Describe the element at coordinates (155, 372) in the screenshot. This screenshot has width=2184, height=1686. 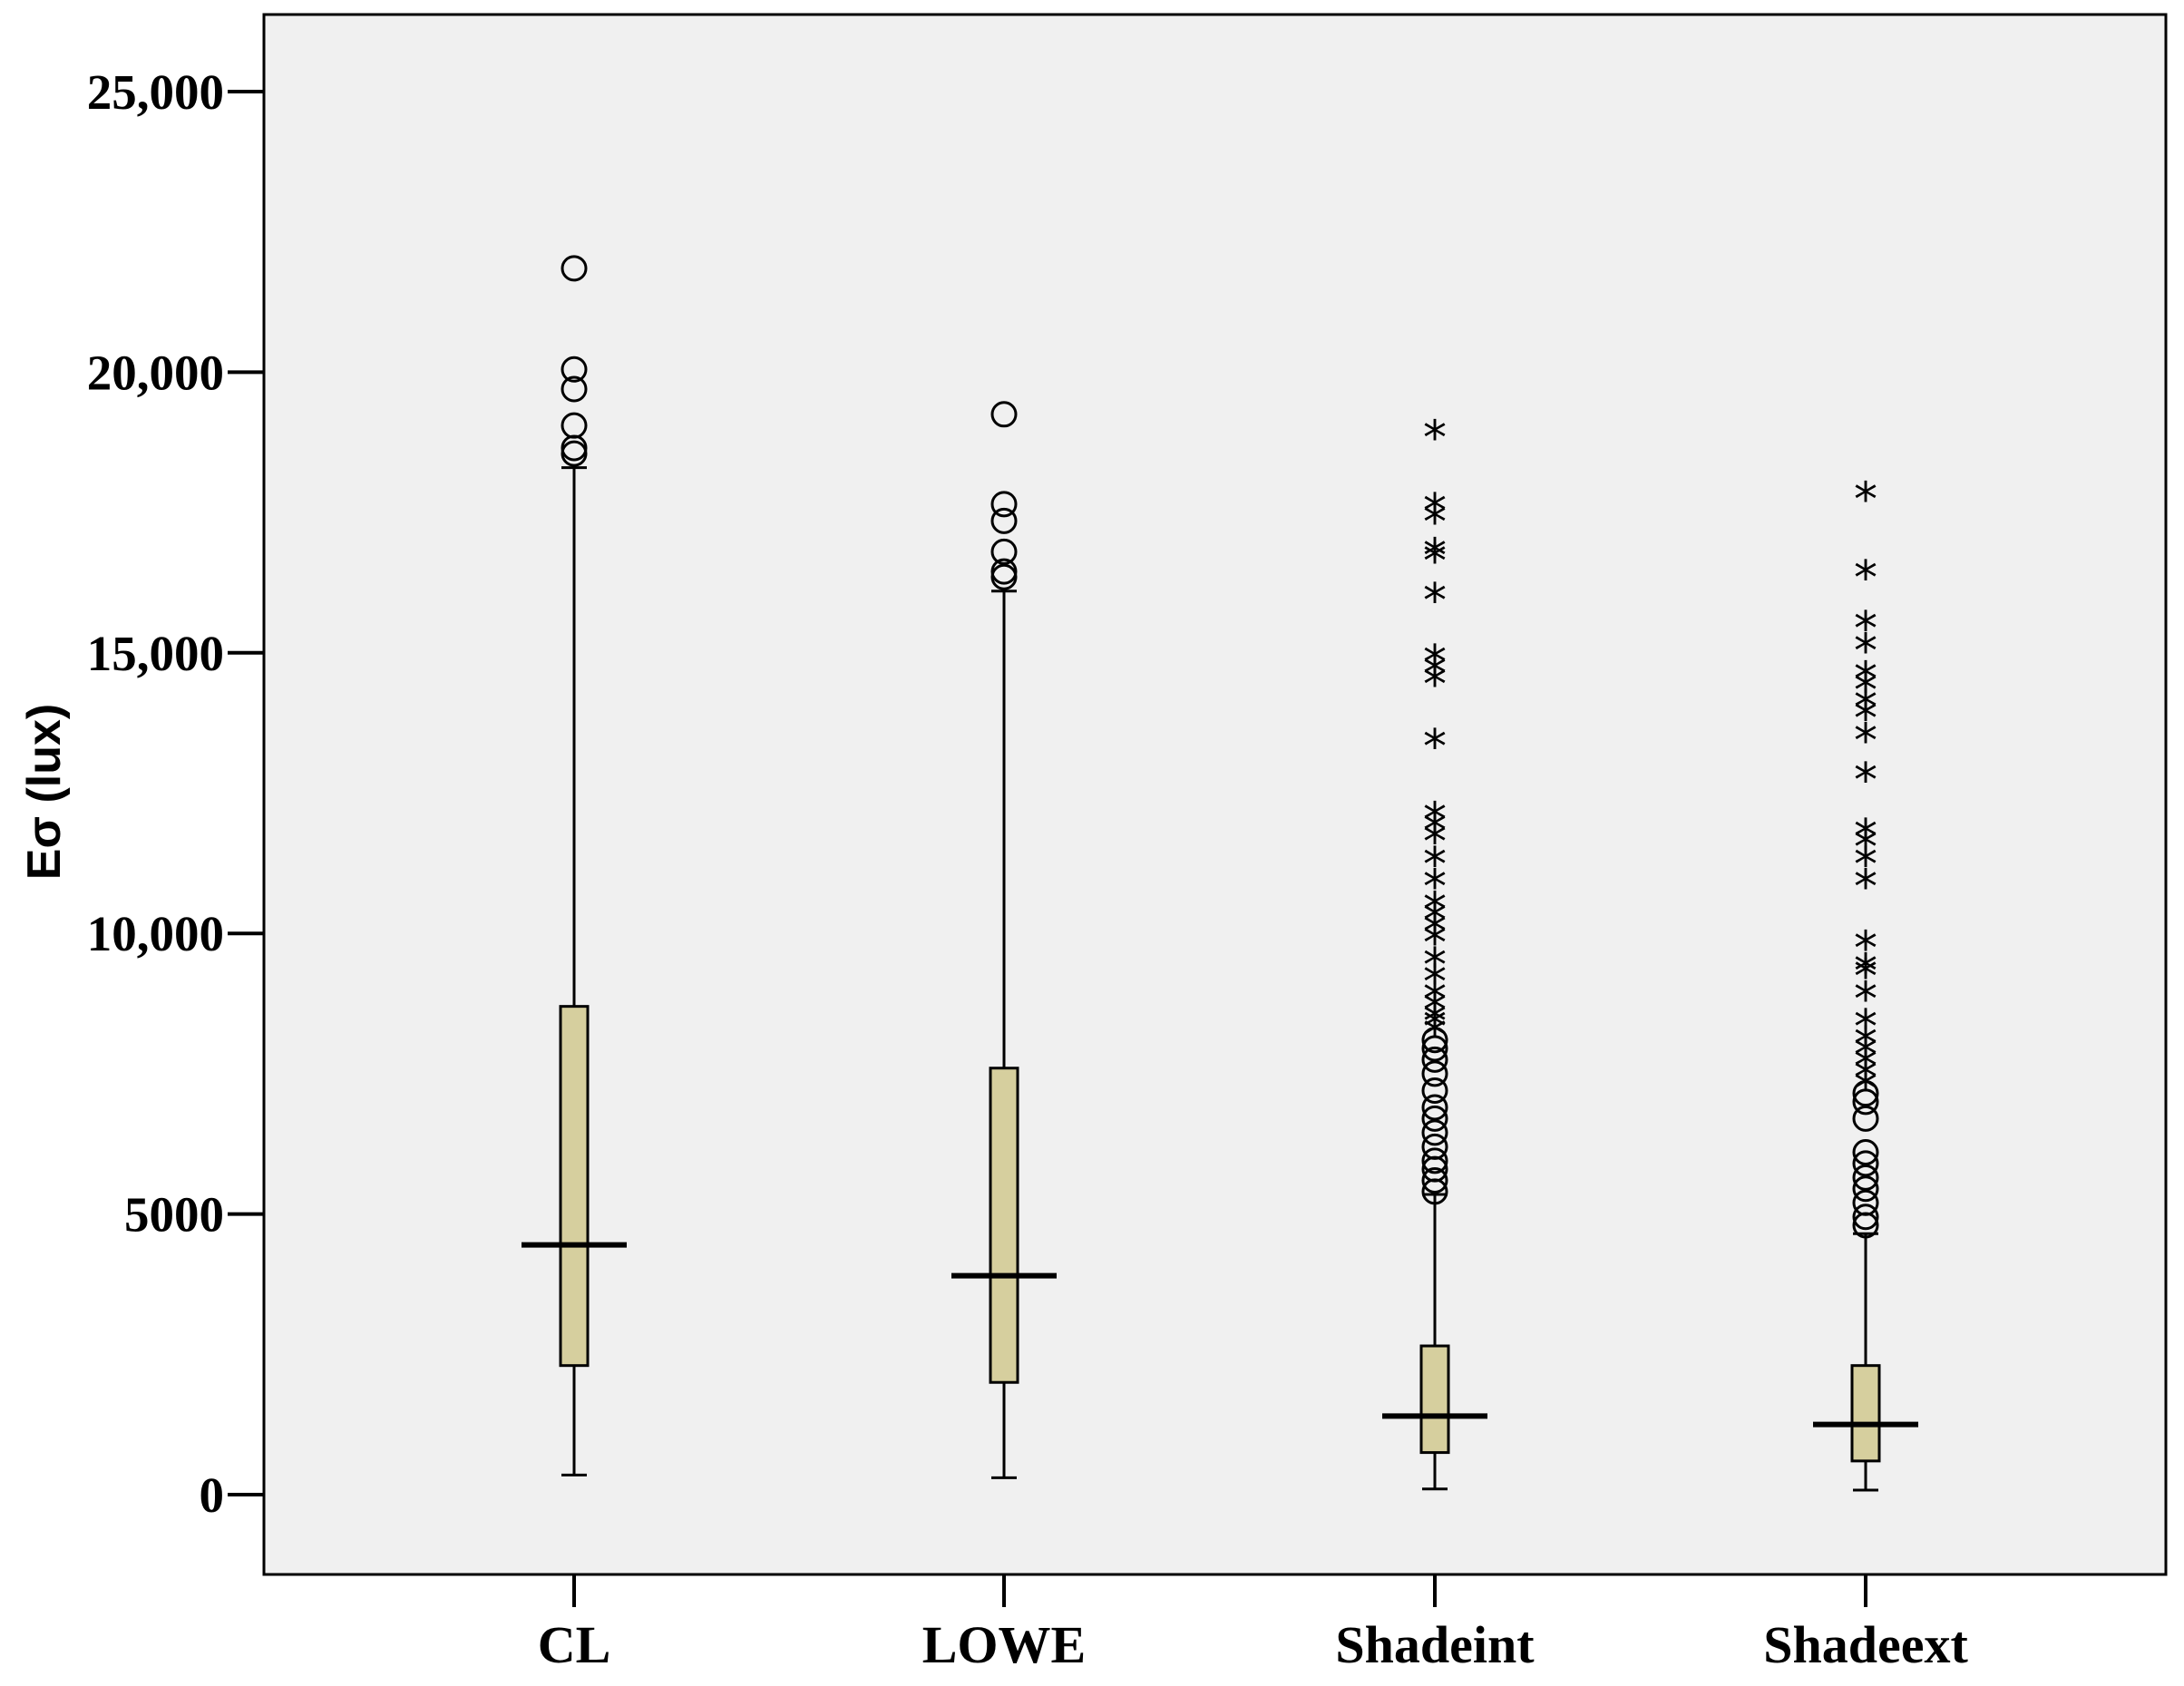
I see `y-tick-label: 20,000` at that location.